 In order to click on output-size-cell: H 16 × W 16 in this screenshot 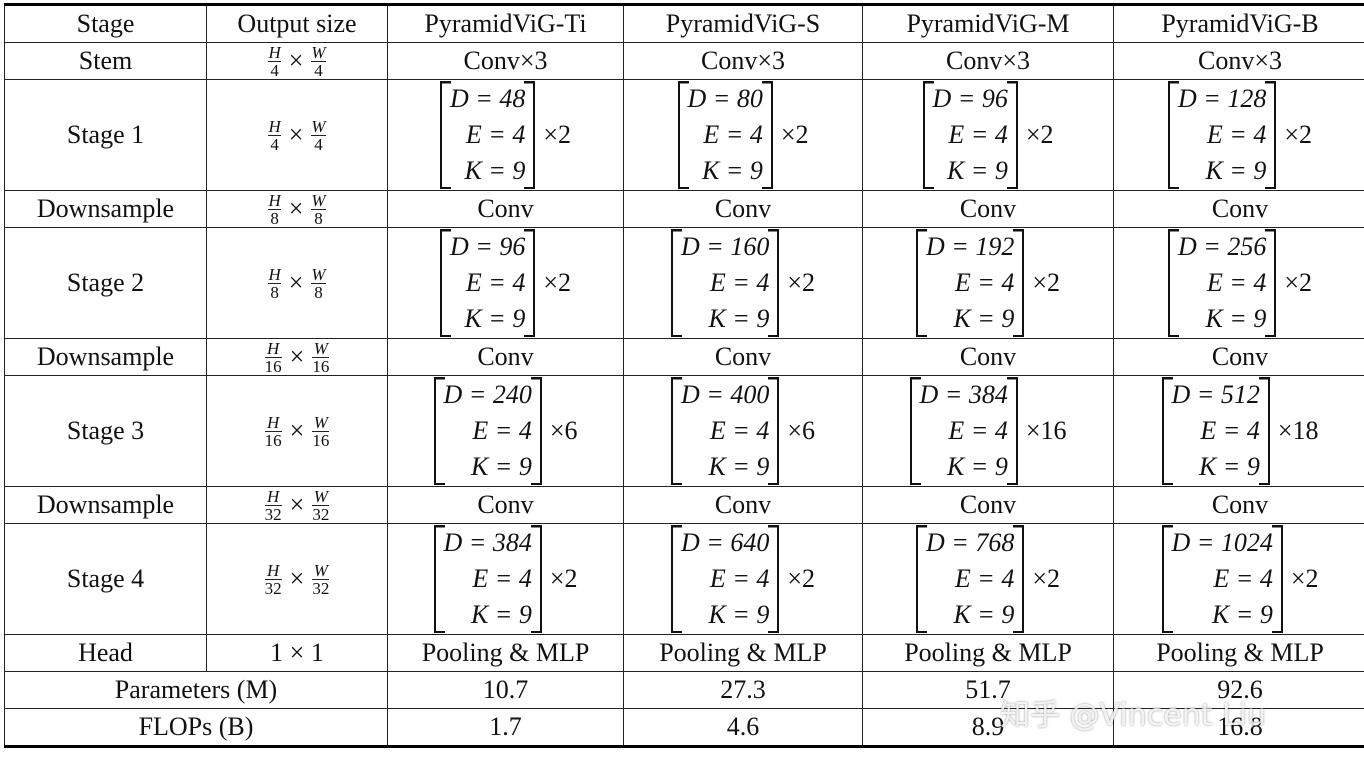, I will do `click(297, 357)`.